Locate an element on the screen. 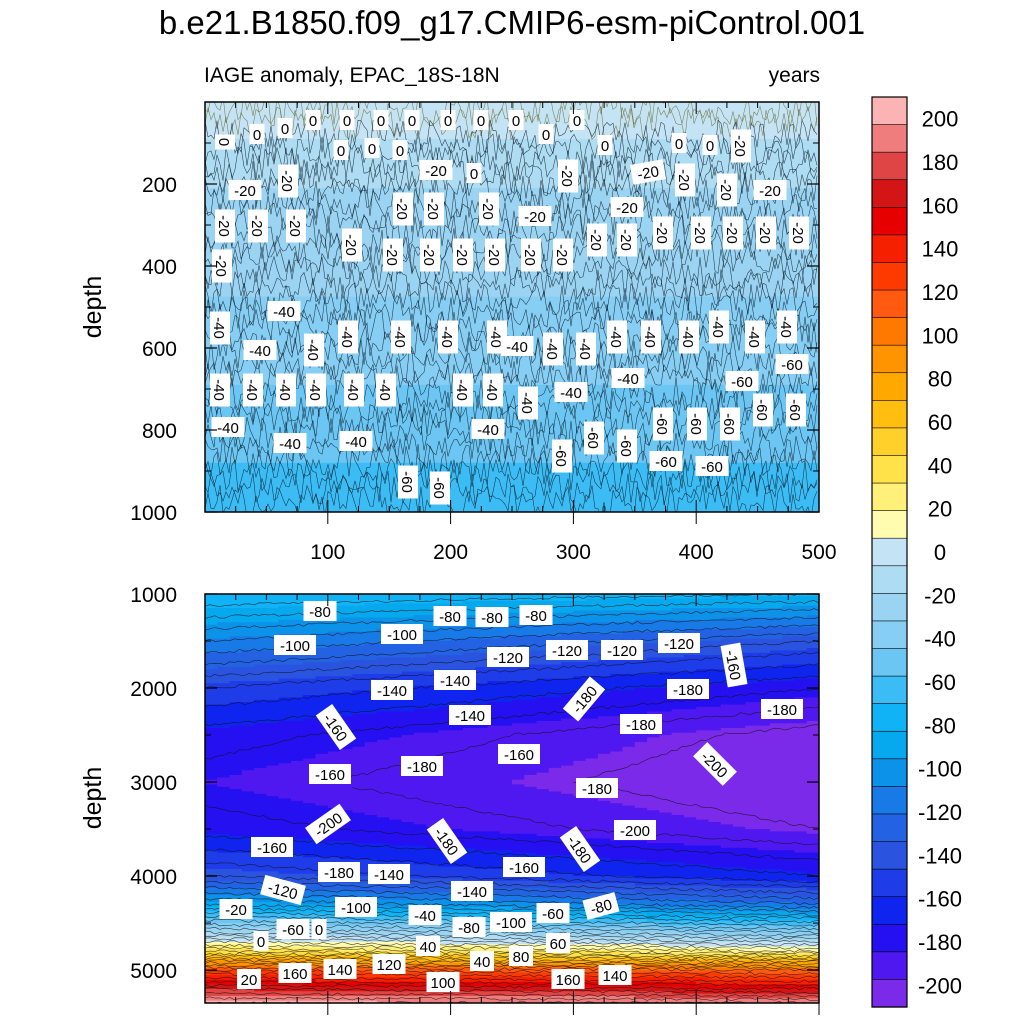 The image size is (1024, 1024). contour-label: -40 is located at coordinates (571, 392).